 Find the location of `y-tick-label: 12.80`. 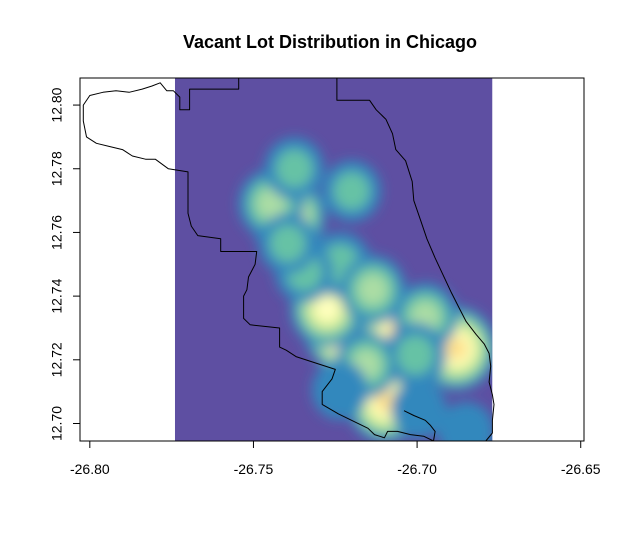

y-tick-label: 12.80 is located at coordinates (57, 104).